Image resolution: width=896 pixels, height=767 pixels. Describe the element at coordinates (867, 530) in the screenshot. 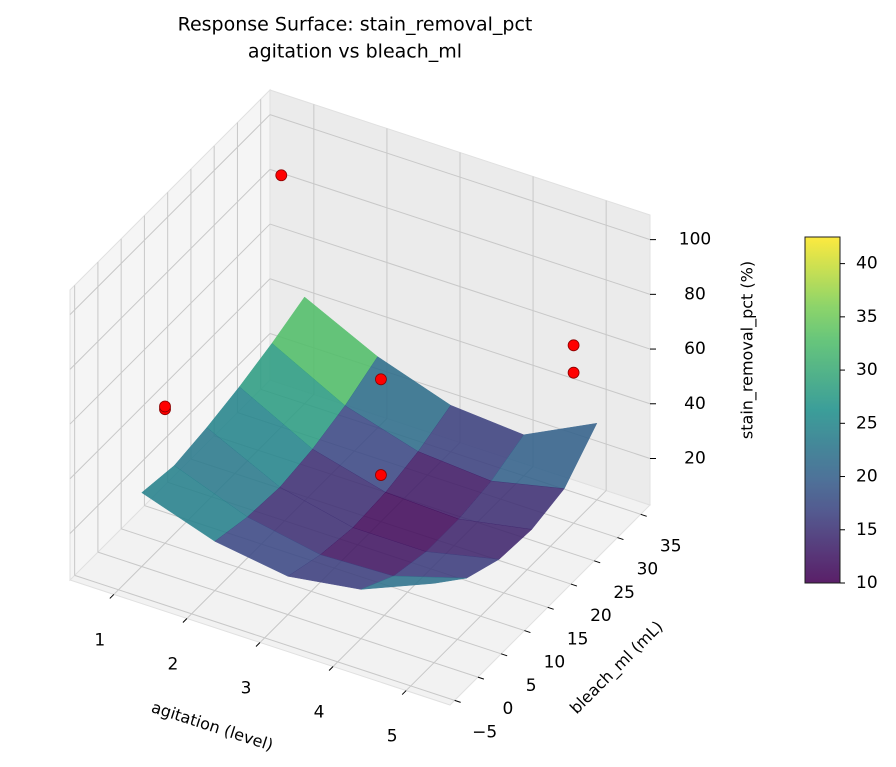

I see `colorbar-tick-label: 15` at that location.